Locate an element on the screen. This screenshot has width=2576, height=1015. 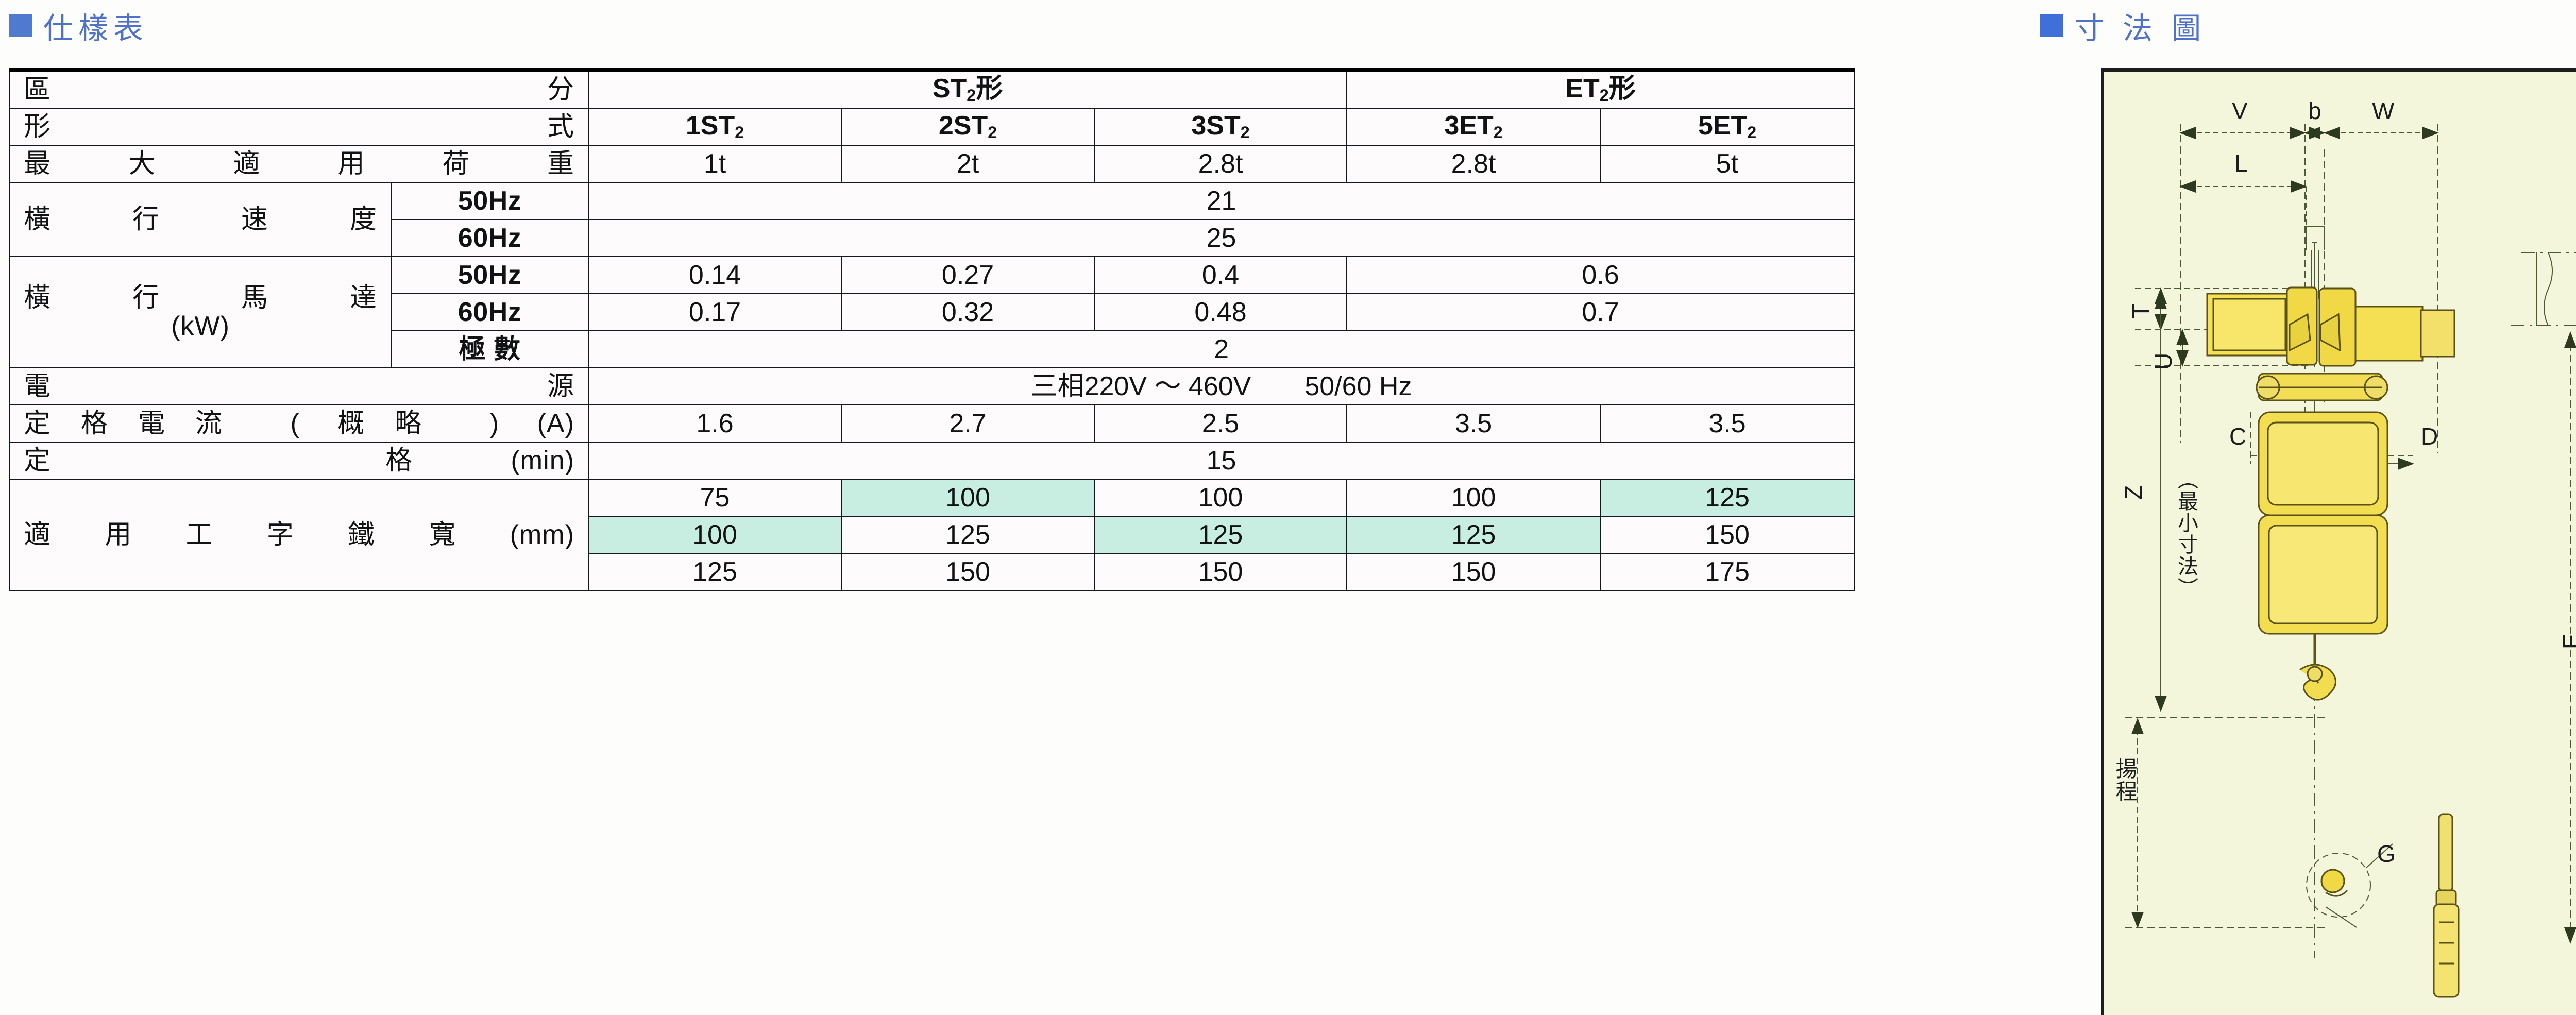
dim-label-G: G is located at coordinates (2386, 853).